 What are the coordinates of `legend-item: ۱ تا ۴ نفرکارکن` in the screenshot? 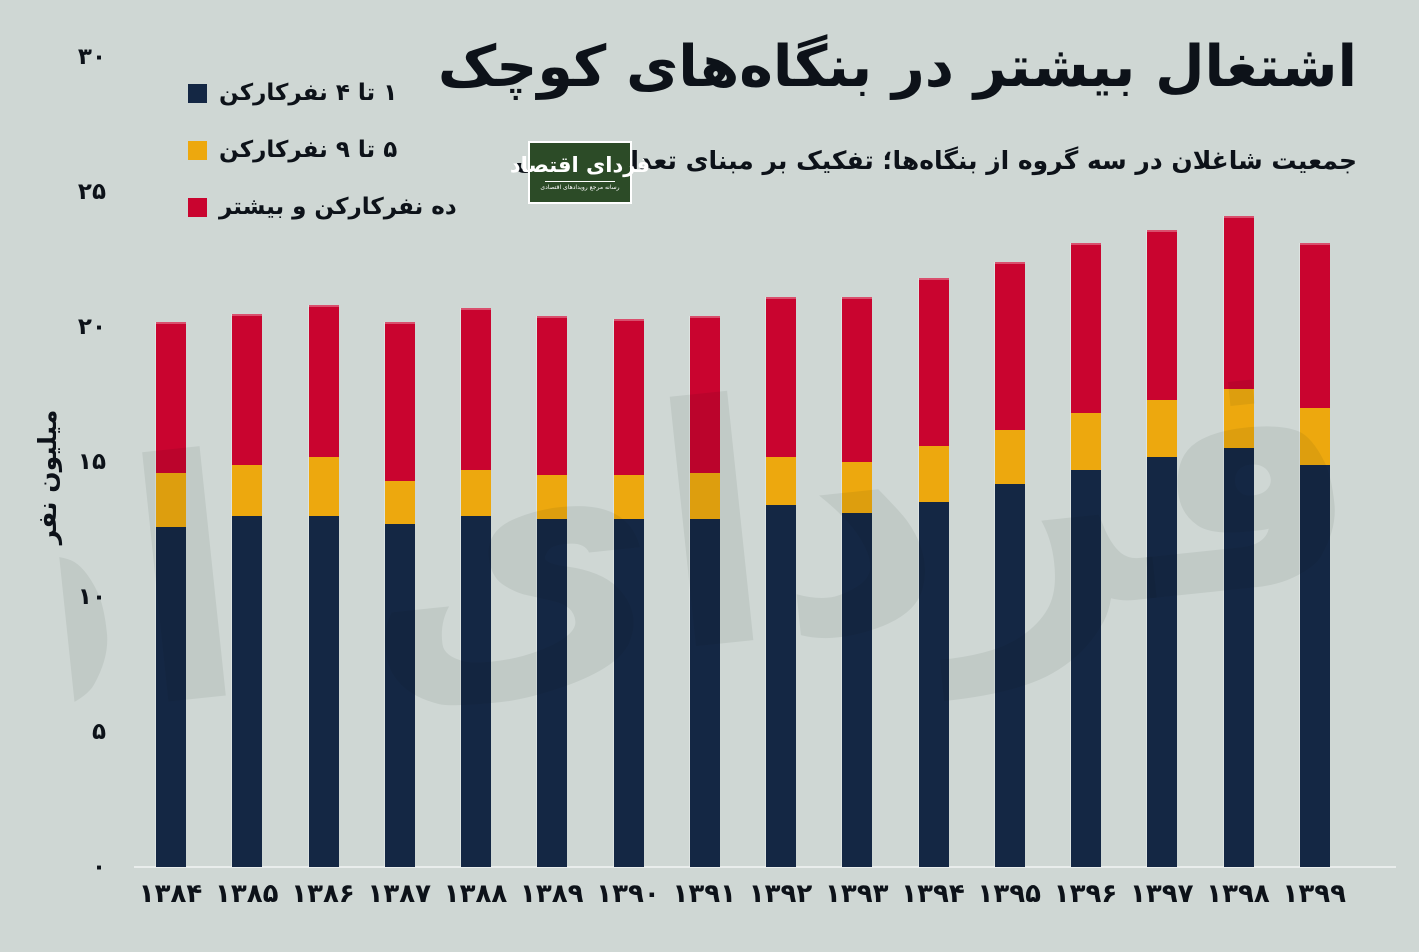 It's located at (322, 93).